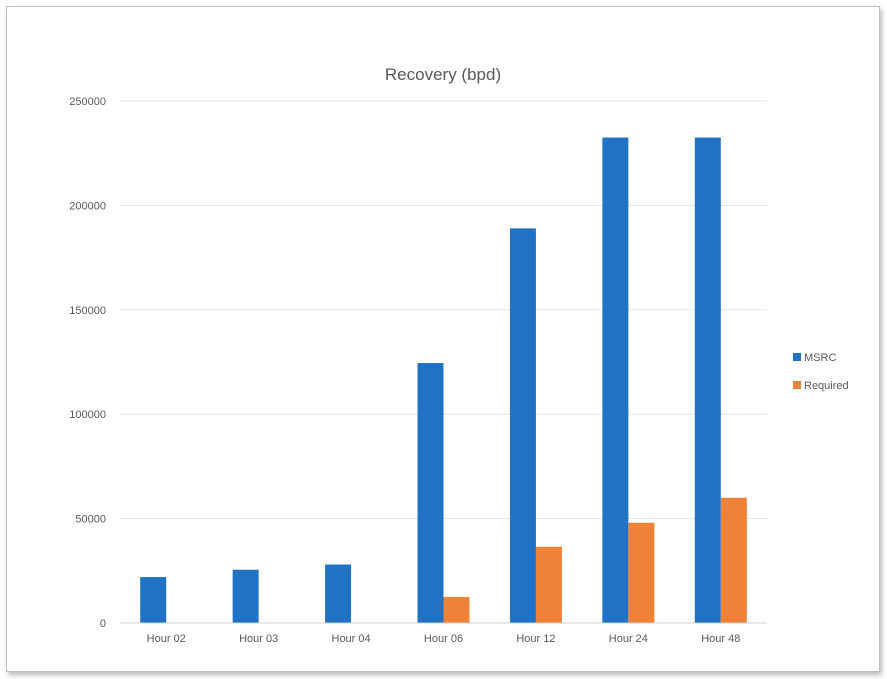 This screenshot has width=887, height=679. What do you see at coordinates (87, 206) in the screenshot?
I see `y-tick-label: 200000` at bounding box center [87, 206].